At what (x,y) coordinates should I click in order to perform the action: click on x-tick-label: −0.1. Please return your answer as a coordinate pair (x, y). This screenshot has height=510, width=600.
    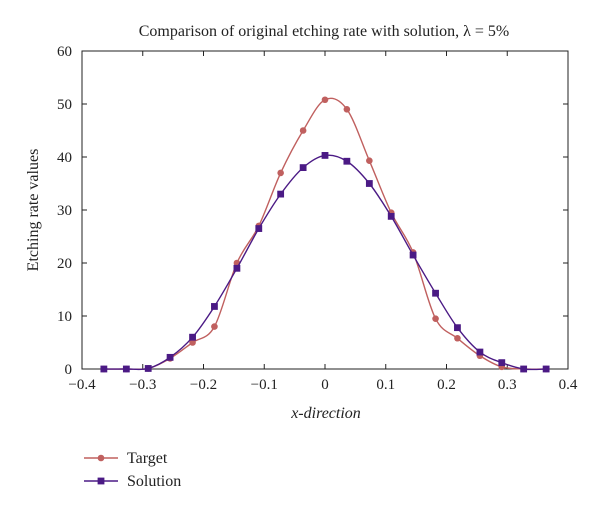
    Looking at the image, I should click on (264, 385).